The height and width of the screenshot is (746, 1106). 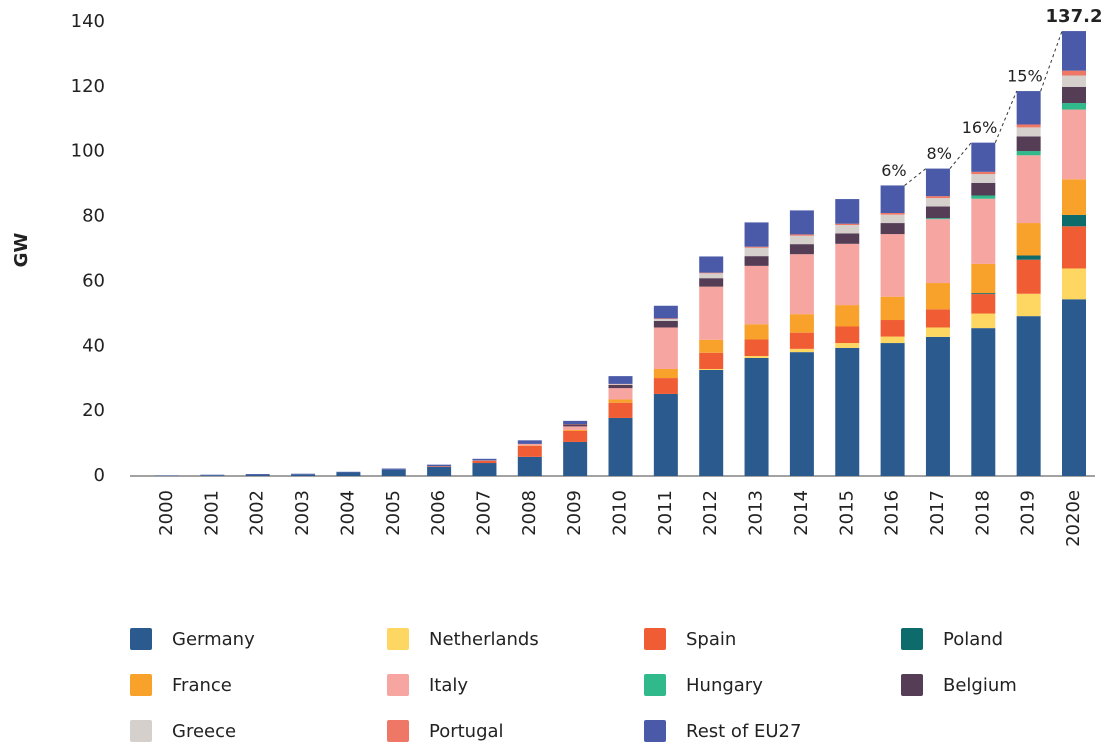 What do you see at coordinates (448, 685) in the screenshot?
I see `legend-label: Italy` at bounding box center [448, 685].